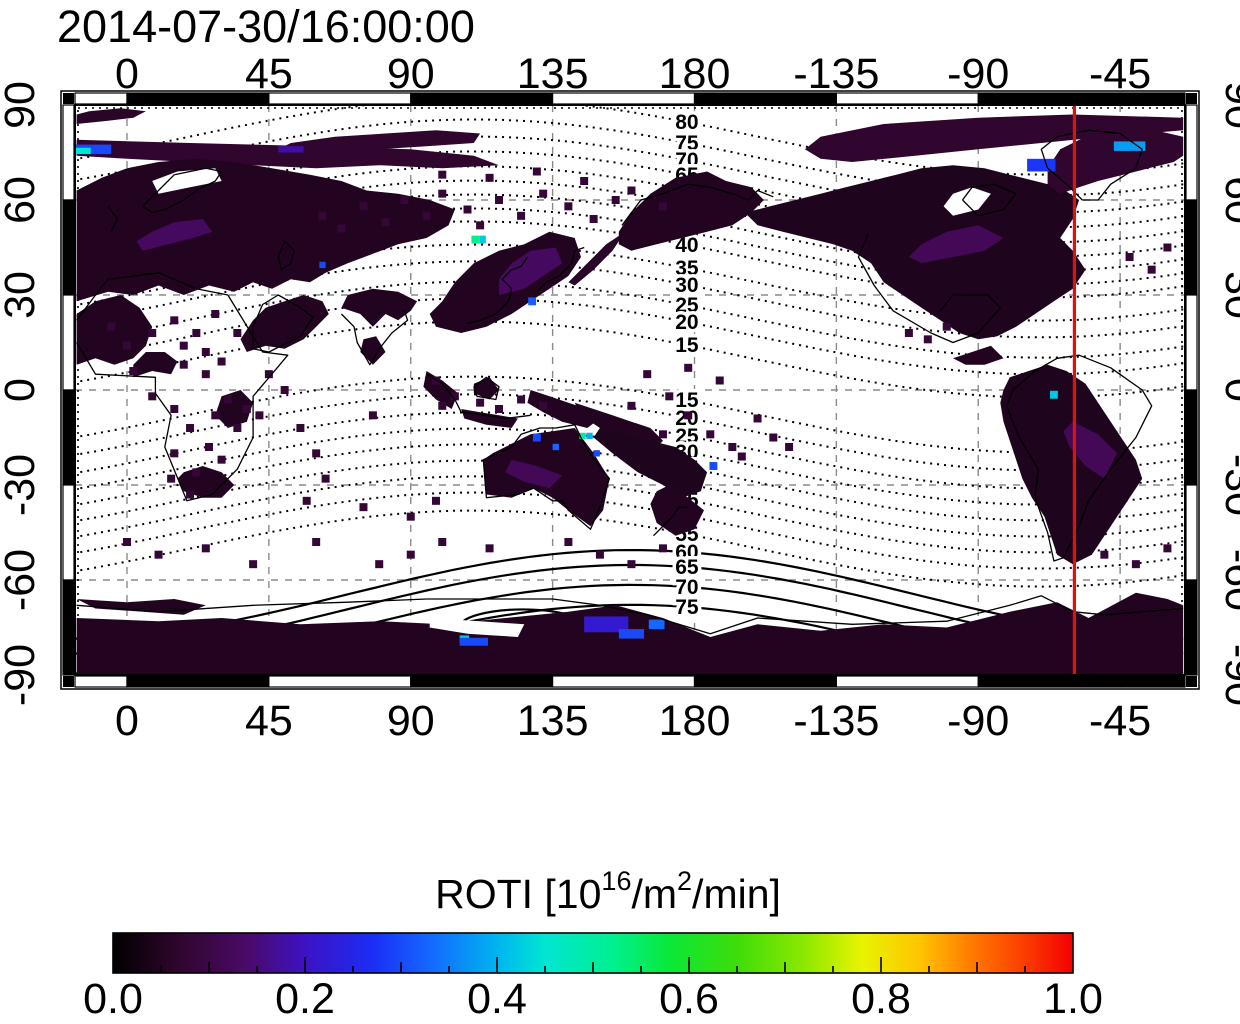 This screenshot has height=1024, width=1240. Describe the element at coordinates (630, 615) in the screenshot. I see `coastline-antarctica-coast` at that location.